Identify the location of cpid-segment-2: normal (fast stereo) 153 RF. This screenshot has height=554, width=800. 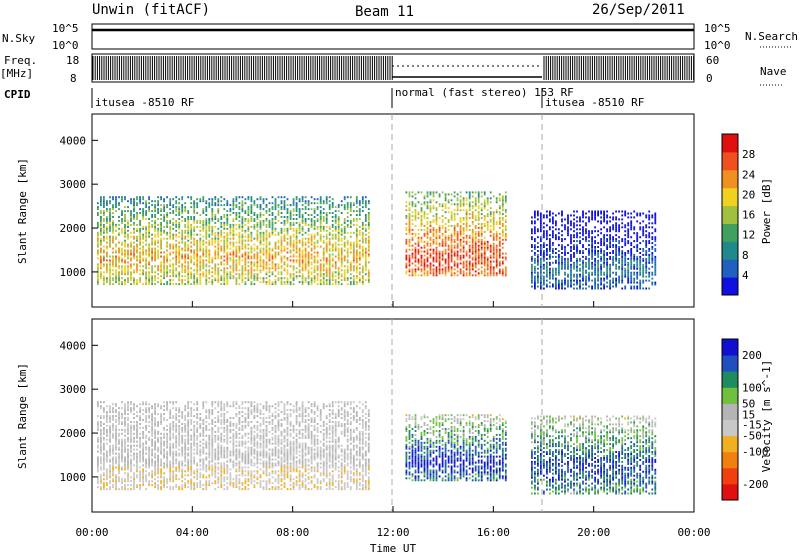
(484, 92).